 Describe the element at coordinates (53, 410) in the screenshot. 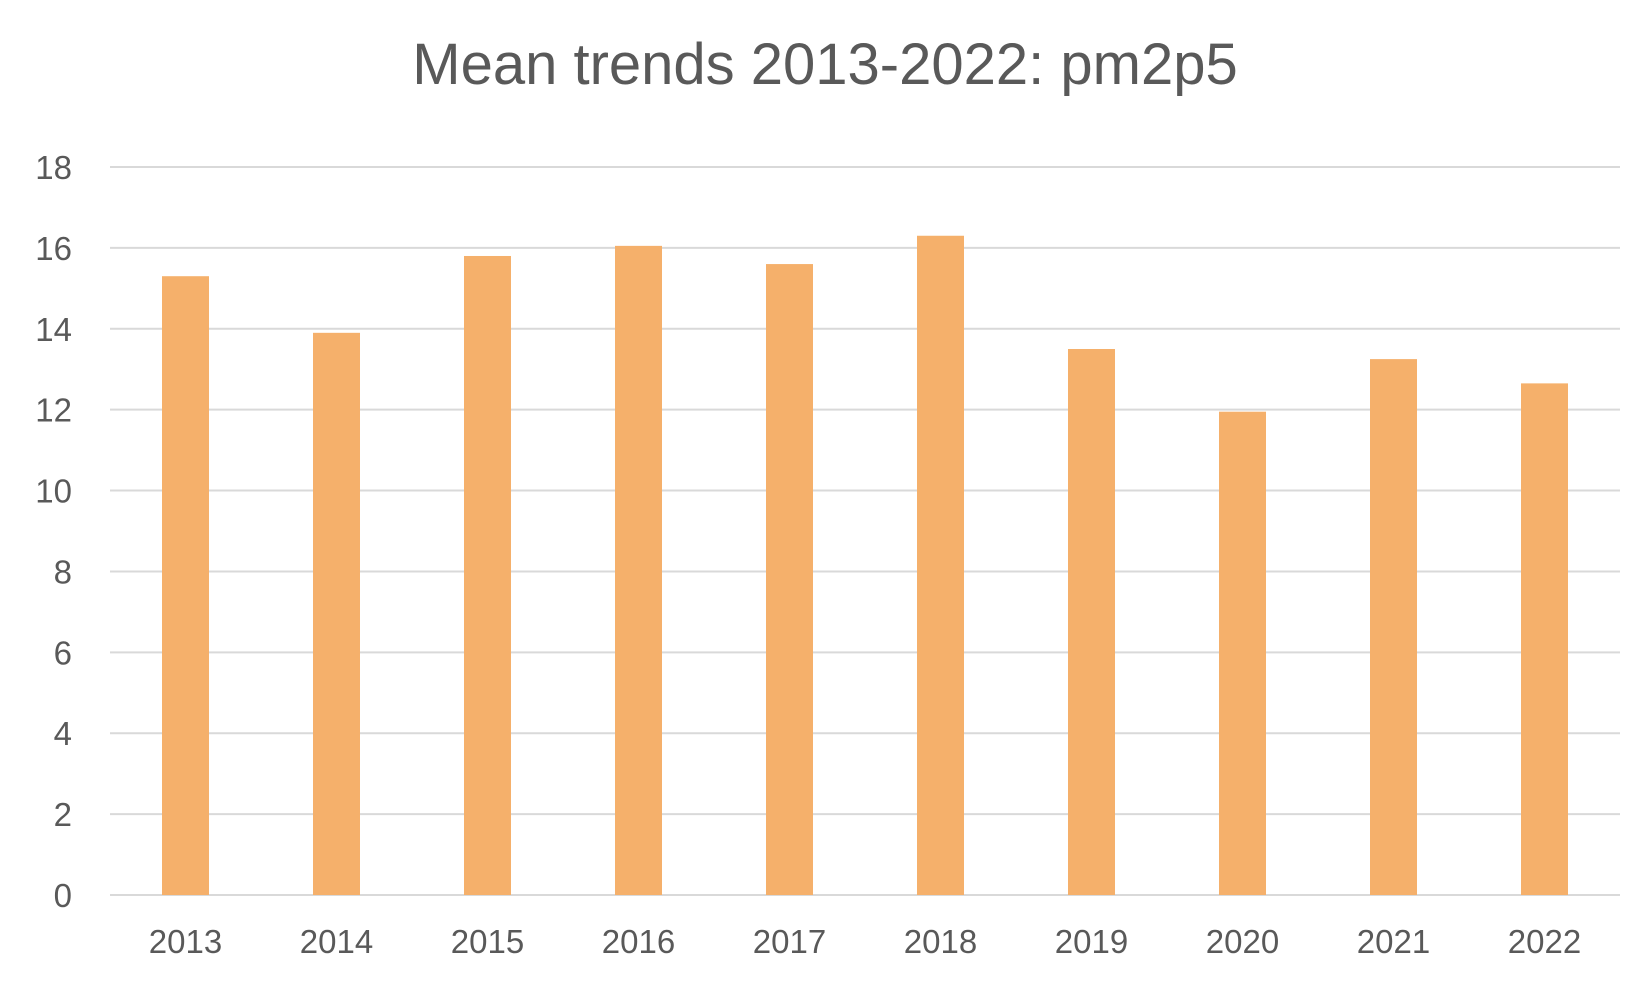

I see `y-tick-label: 12` at that location.